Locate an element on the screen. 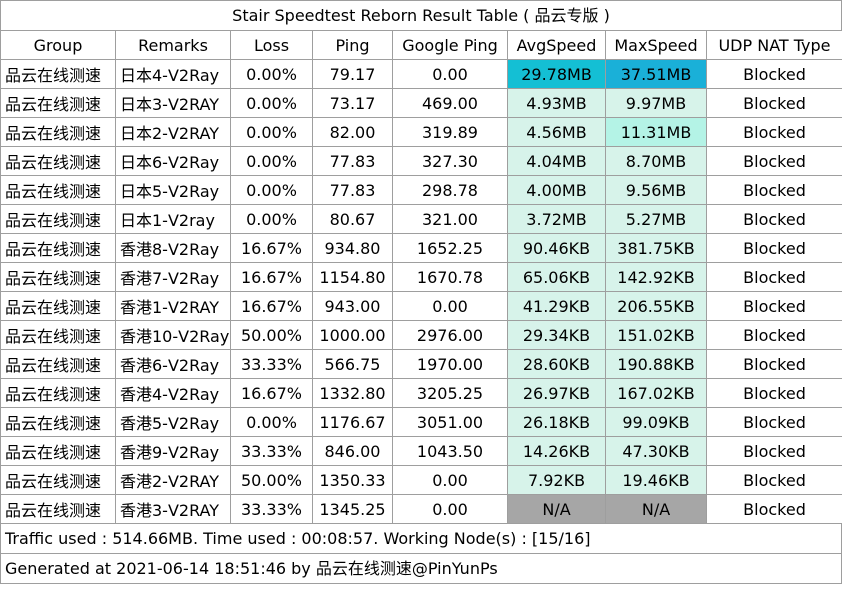 The width and height of the screenshot is (842, 600). cell-avg-speed: 41.29KB is located at coordinates (556, 306).